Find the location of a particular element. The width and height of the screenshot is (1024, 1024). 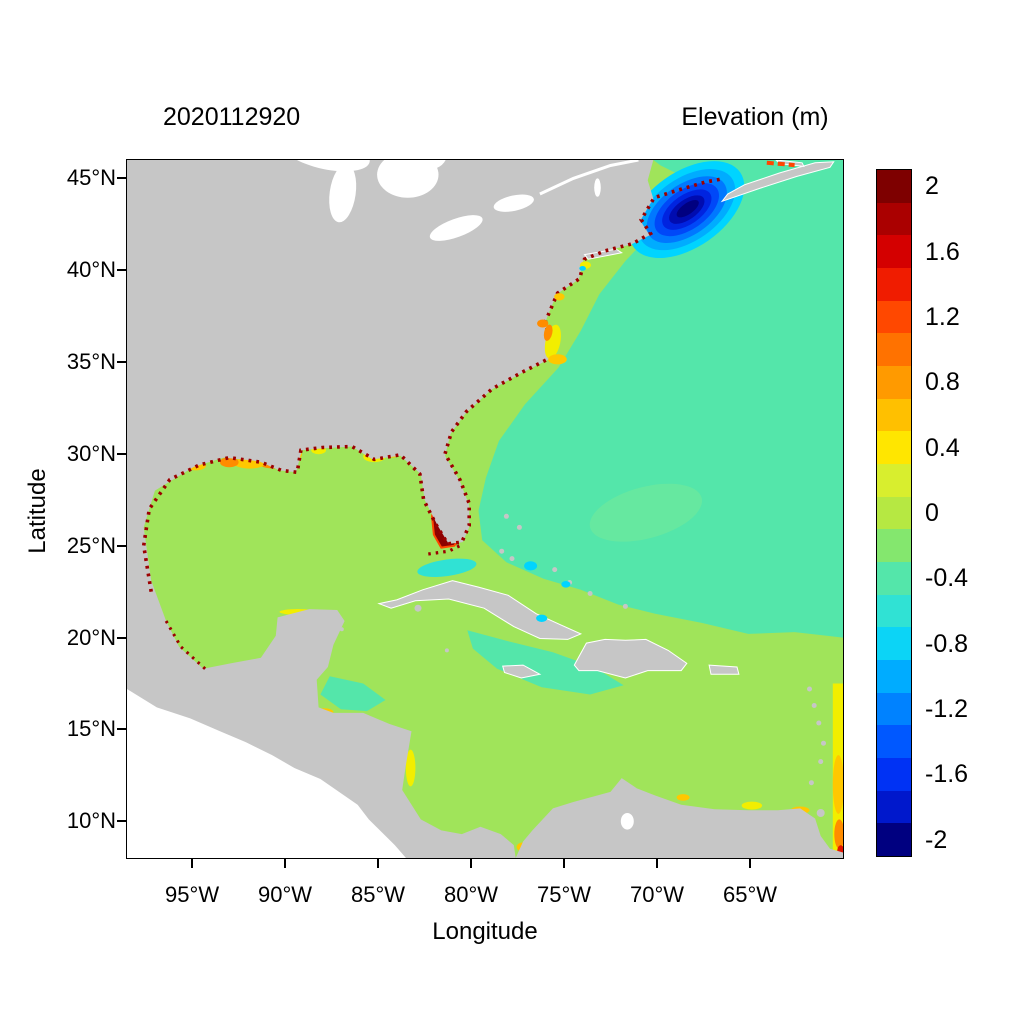

x-tick-label: 95°W is located at coordinates (192, 894).